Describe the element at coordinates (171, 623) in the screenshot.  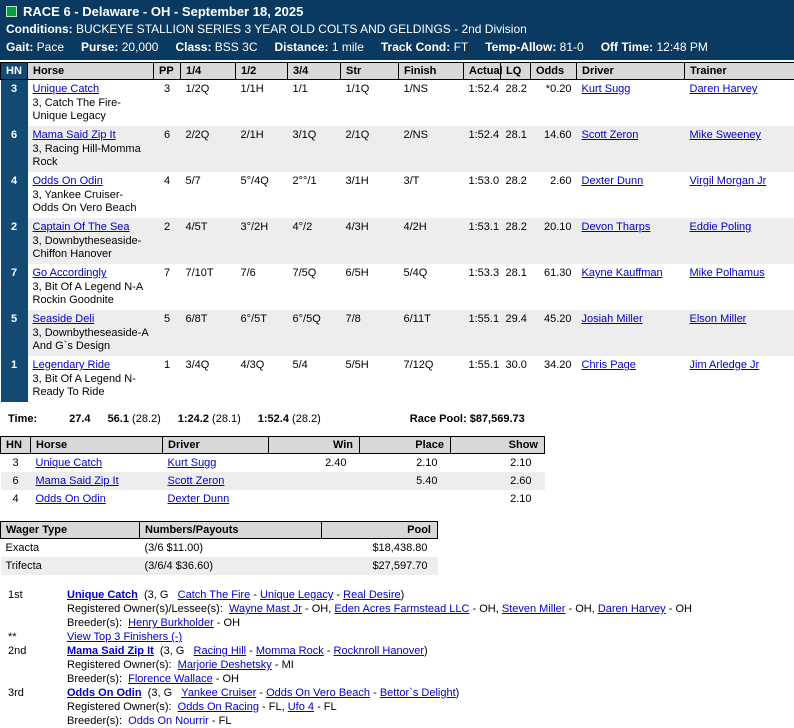
I see `name-link: Henry Burkholder` at that location.